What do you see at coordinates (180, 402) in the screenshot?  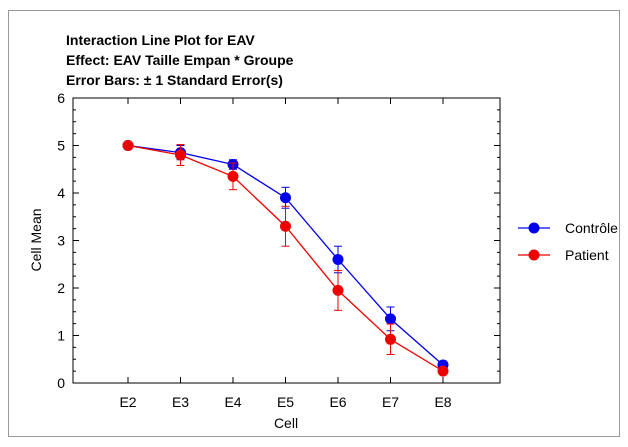 I see `x-tick-label: E3` at bounding box center [180, 402].